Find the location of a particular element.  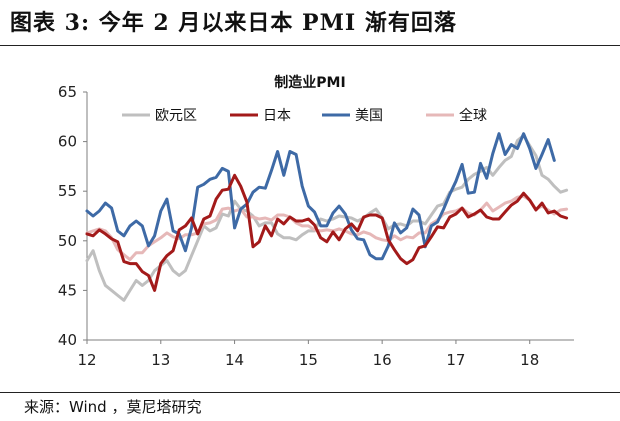

legend-label: 全球 is located at coordinates (473, 115).